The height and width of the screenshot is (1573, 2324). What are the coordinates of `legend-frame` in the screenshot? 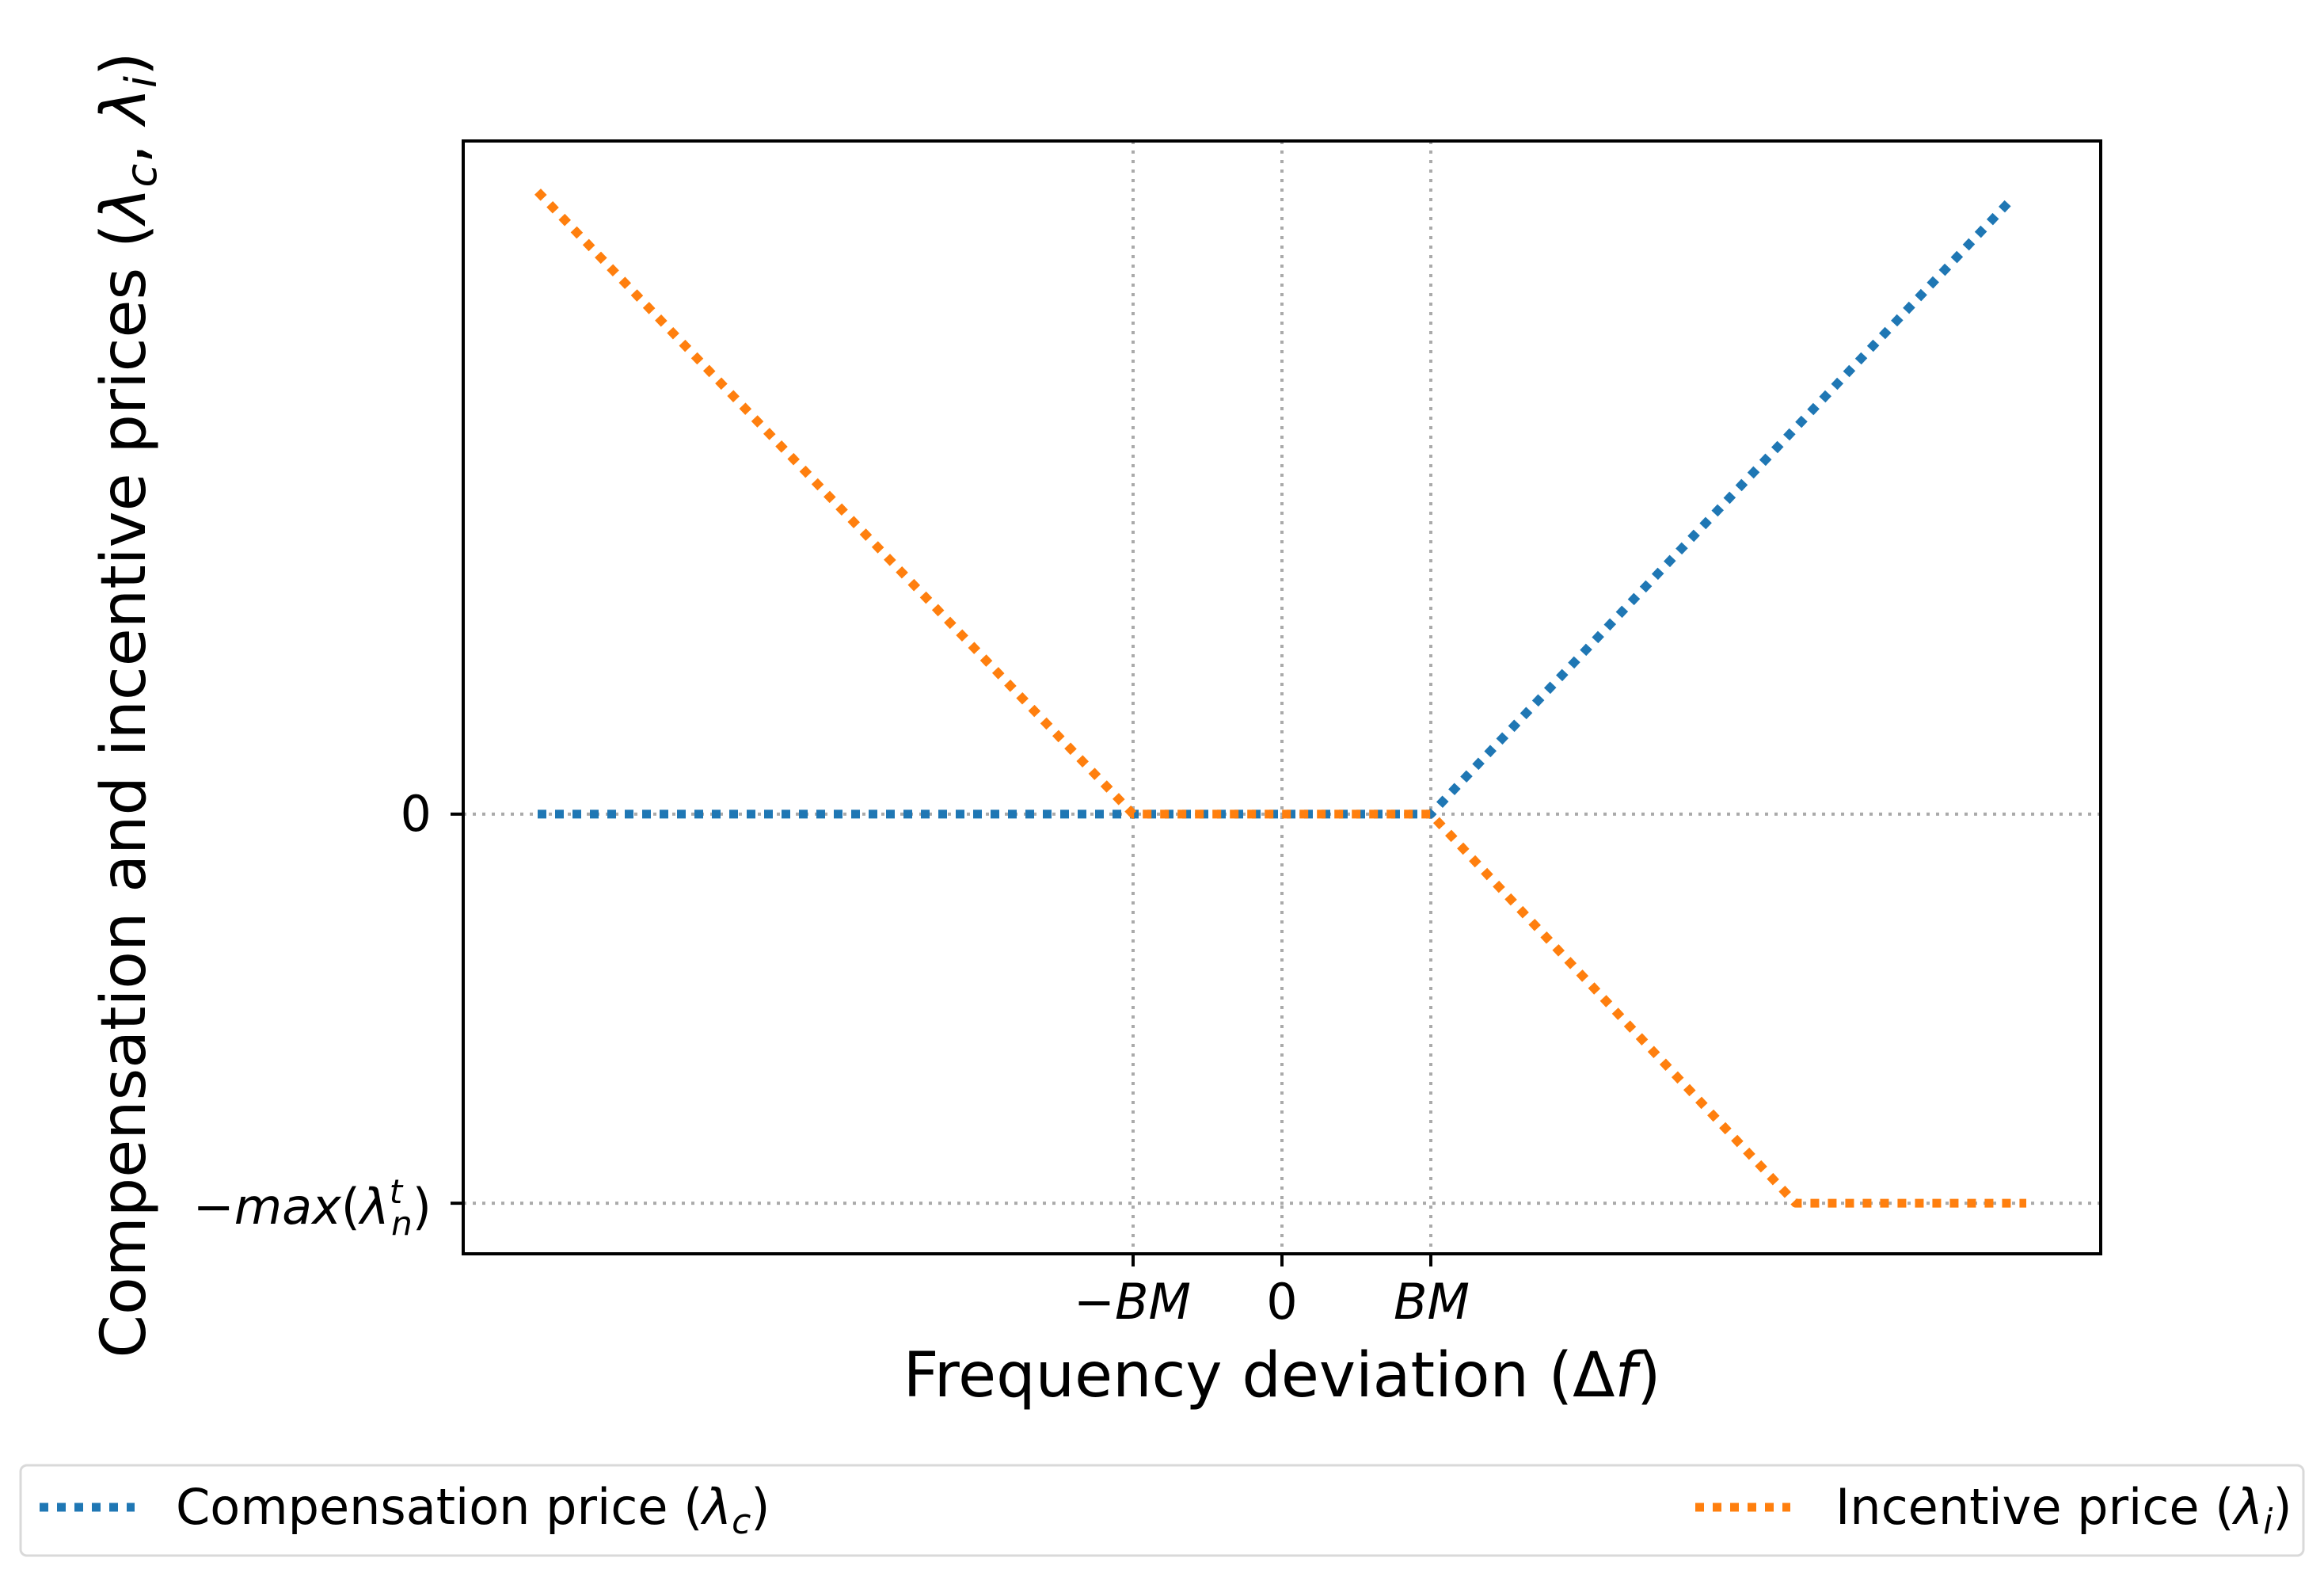 It's located at (1162, 1510).